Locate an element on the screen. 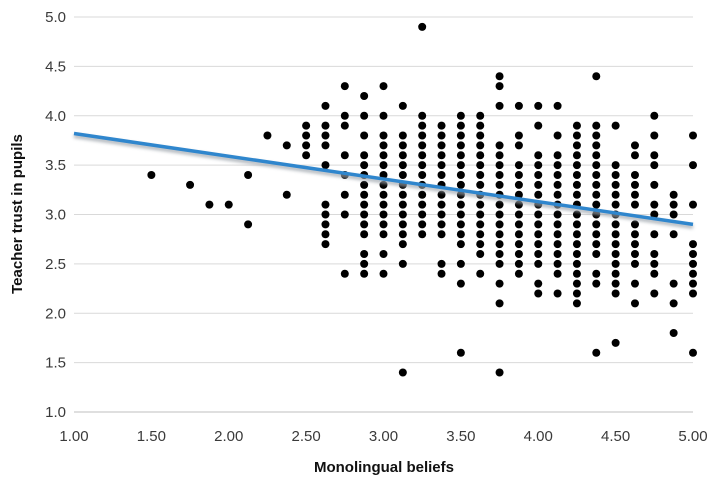  y-tick-label: 4.5 is located at coordinates (55, 66).